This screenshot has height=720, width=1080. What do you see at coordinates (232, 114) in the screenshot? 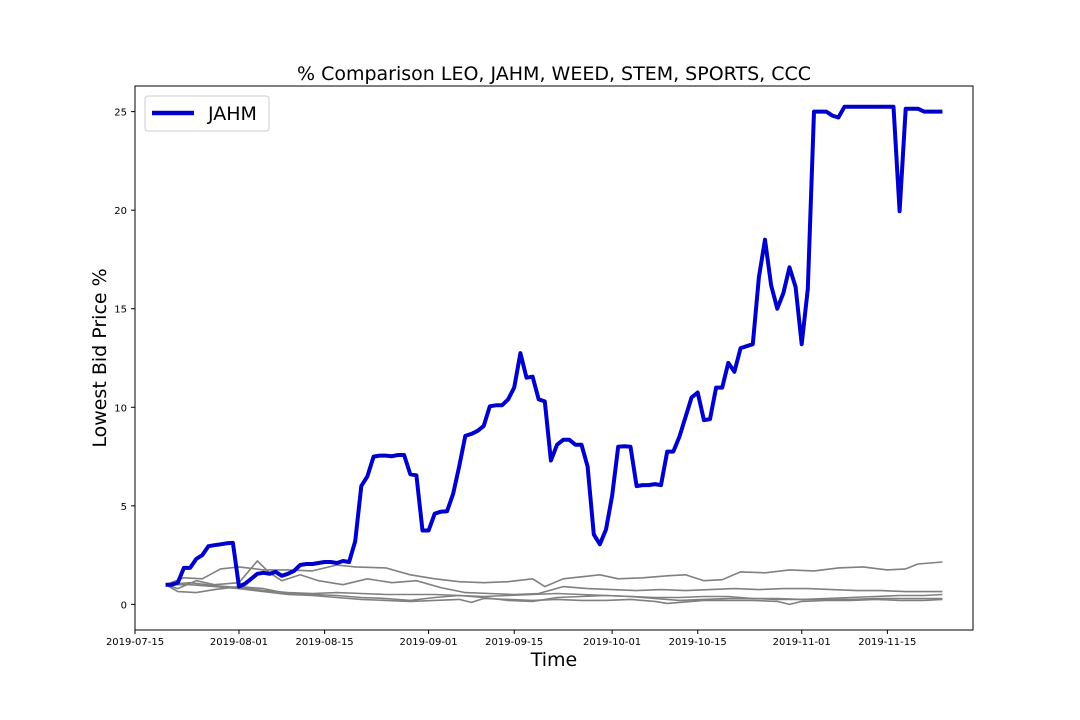
I see `legend-label: JAHM` at bounding box center [232, 114].